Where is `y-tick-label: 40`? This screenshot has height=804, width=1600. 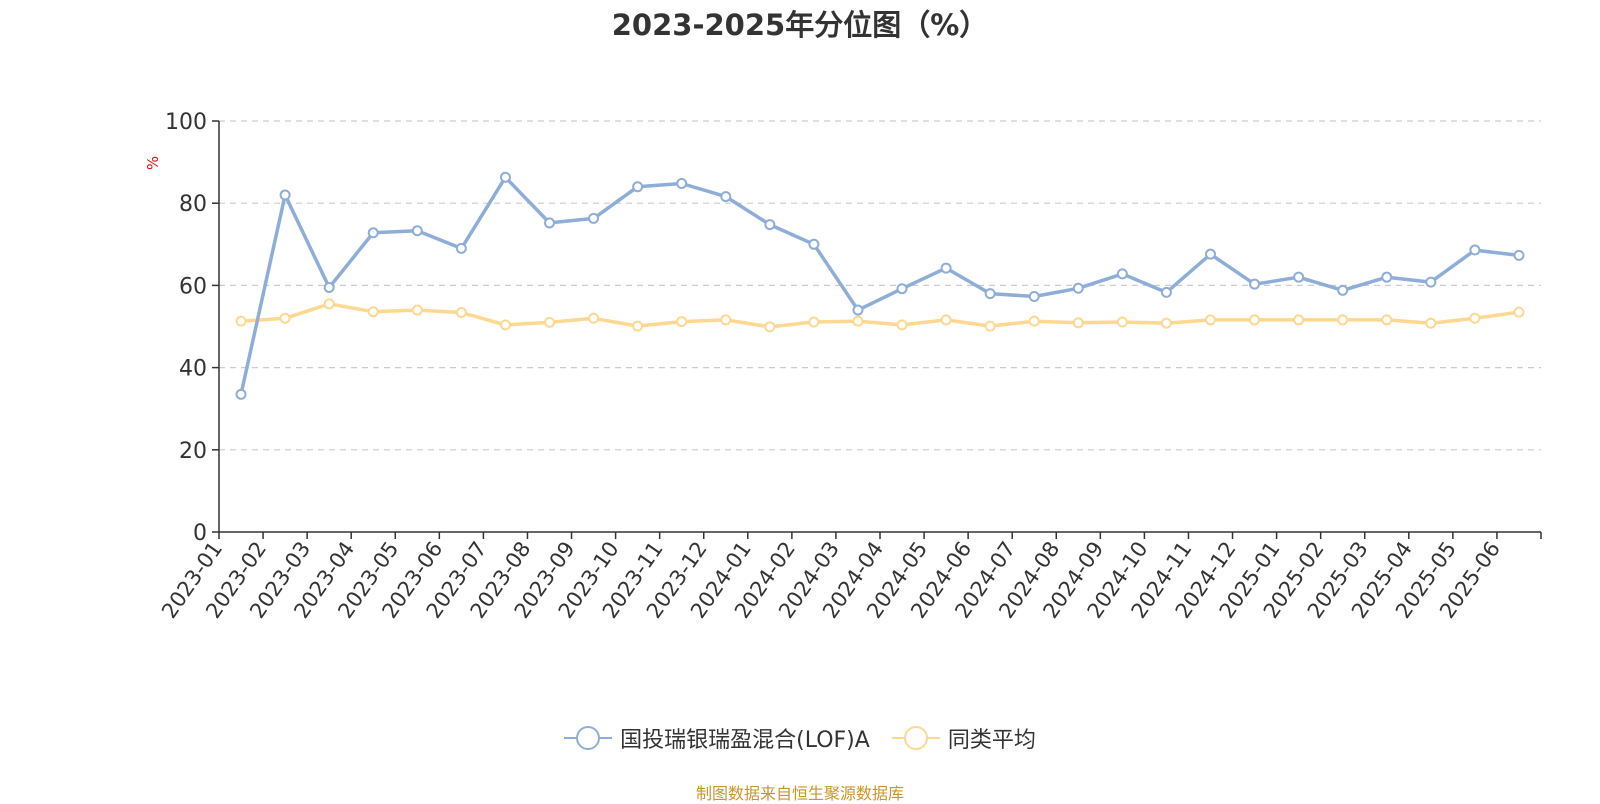 y-tick-label: 40 is located at coordinates (193, 369).